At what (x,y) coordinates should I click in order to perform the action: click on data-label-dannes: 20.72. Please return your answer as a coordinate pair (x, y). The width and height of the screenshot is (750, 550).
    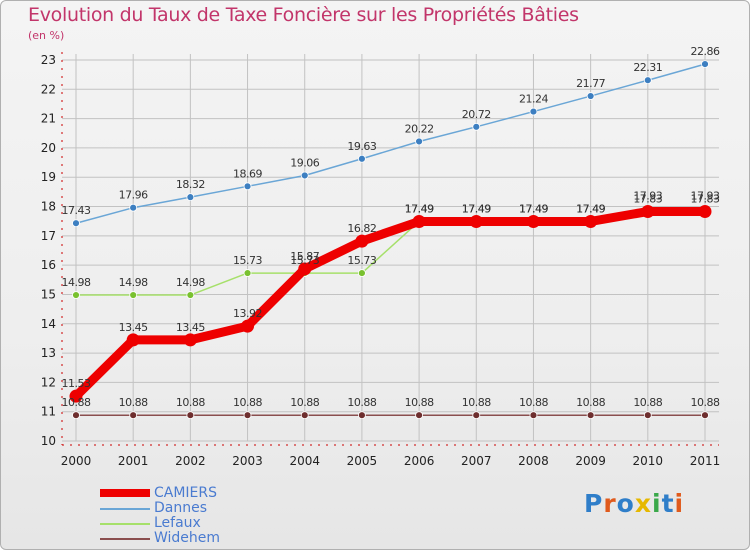
    Looking at the image, I should click on (476, 114).